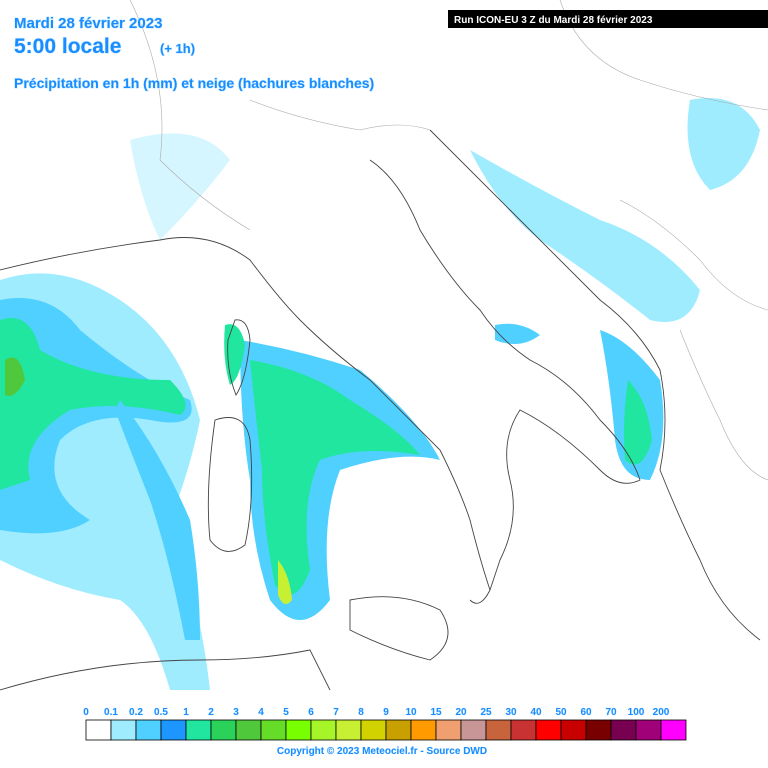  What do you see at coordinates (211, 712) in the screenshot?
I see `legend-label: 2` at bounding box center [211, 712].